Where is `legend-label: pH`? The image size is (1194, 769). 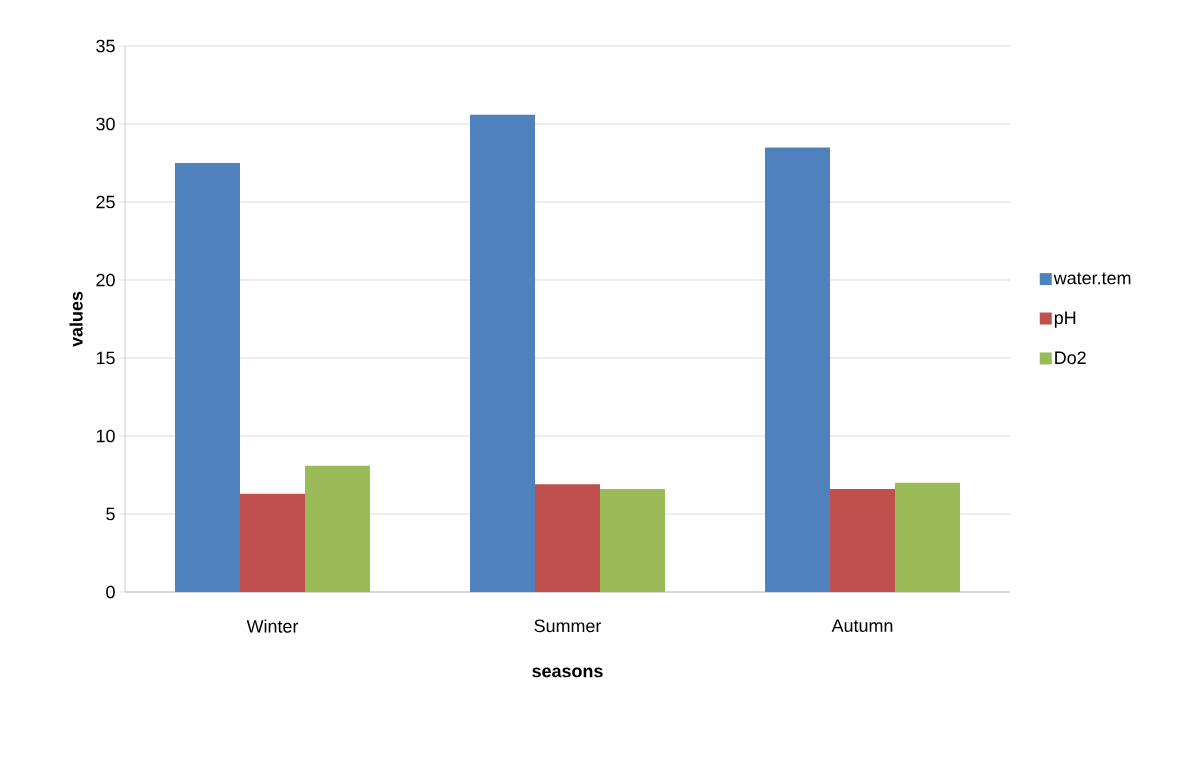 legend-label: pH is located at coordinates (1065, 319).